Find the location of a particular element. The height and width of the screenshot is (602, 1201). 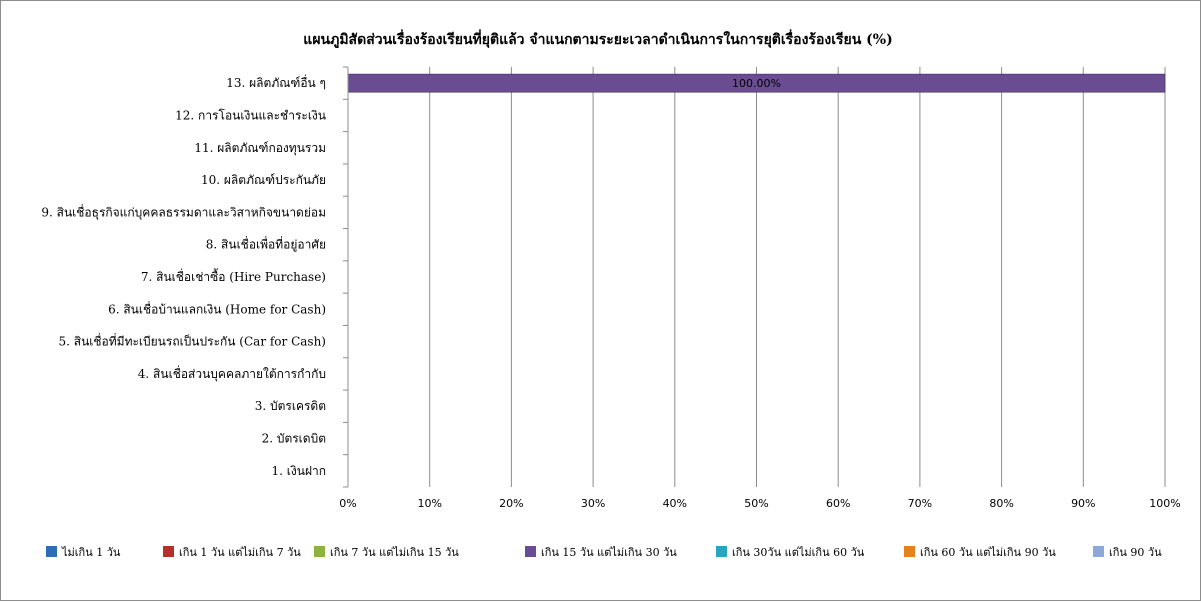

legend-label: ไม่เกิน 1 วัน is located at coordinates (91, 552).